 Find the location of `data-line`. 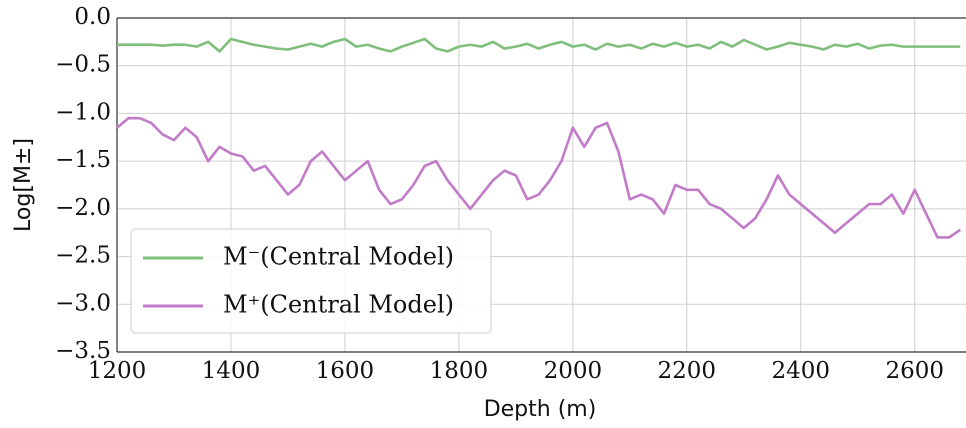

data-line is located at coordinates (539, 45).